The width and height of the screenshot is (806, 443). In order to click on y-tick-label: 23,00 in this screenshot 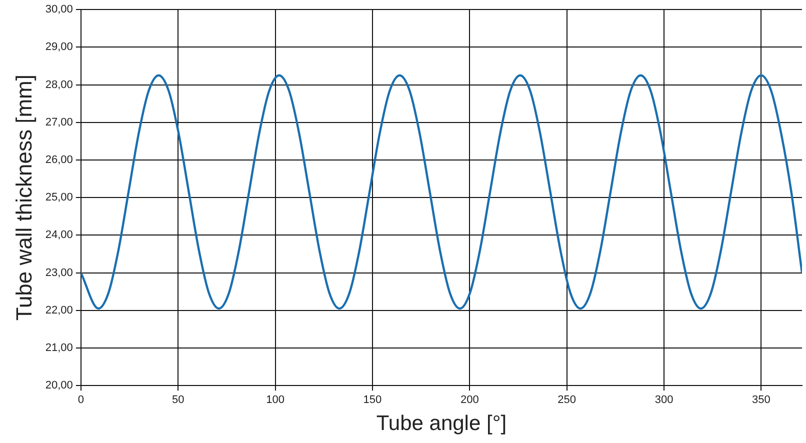, I will do `click(59, 272)`.